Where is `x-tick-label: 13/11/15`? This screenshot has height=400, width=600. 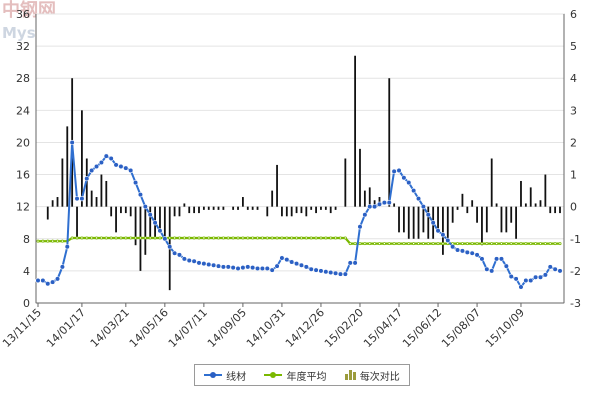 x-tick-label: 13/11/15 is located at coordinates (22, 328).